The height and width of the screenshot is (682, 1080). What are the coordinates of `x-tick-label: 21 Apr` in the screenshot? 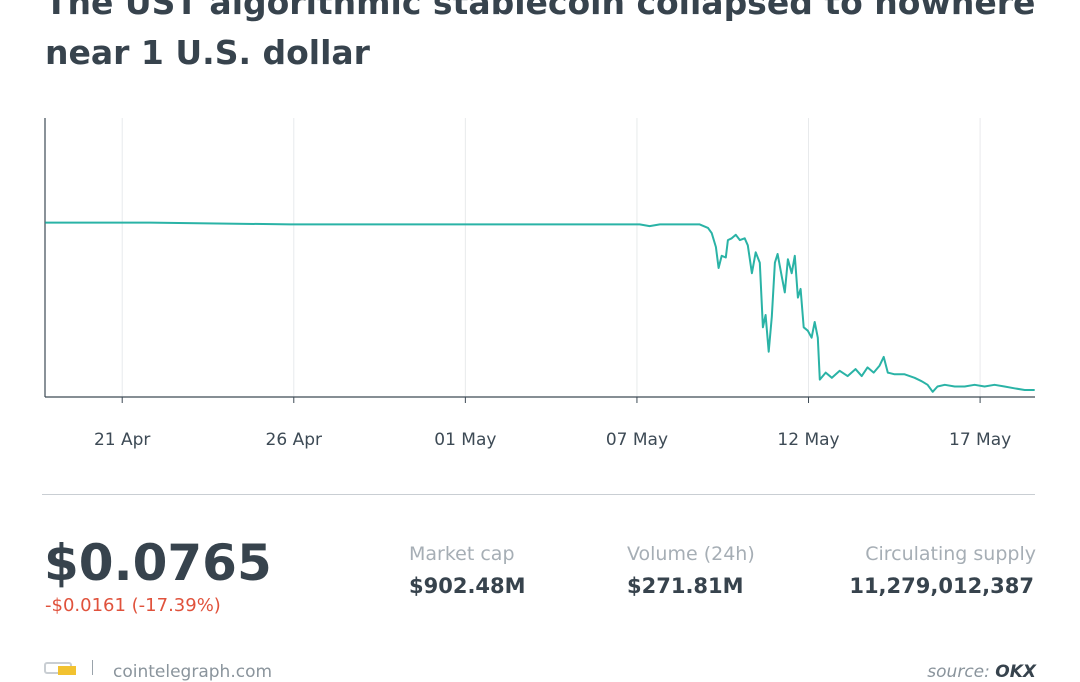 It's located at (122, 440).